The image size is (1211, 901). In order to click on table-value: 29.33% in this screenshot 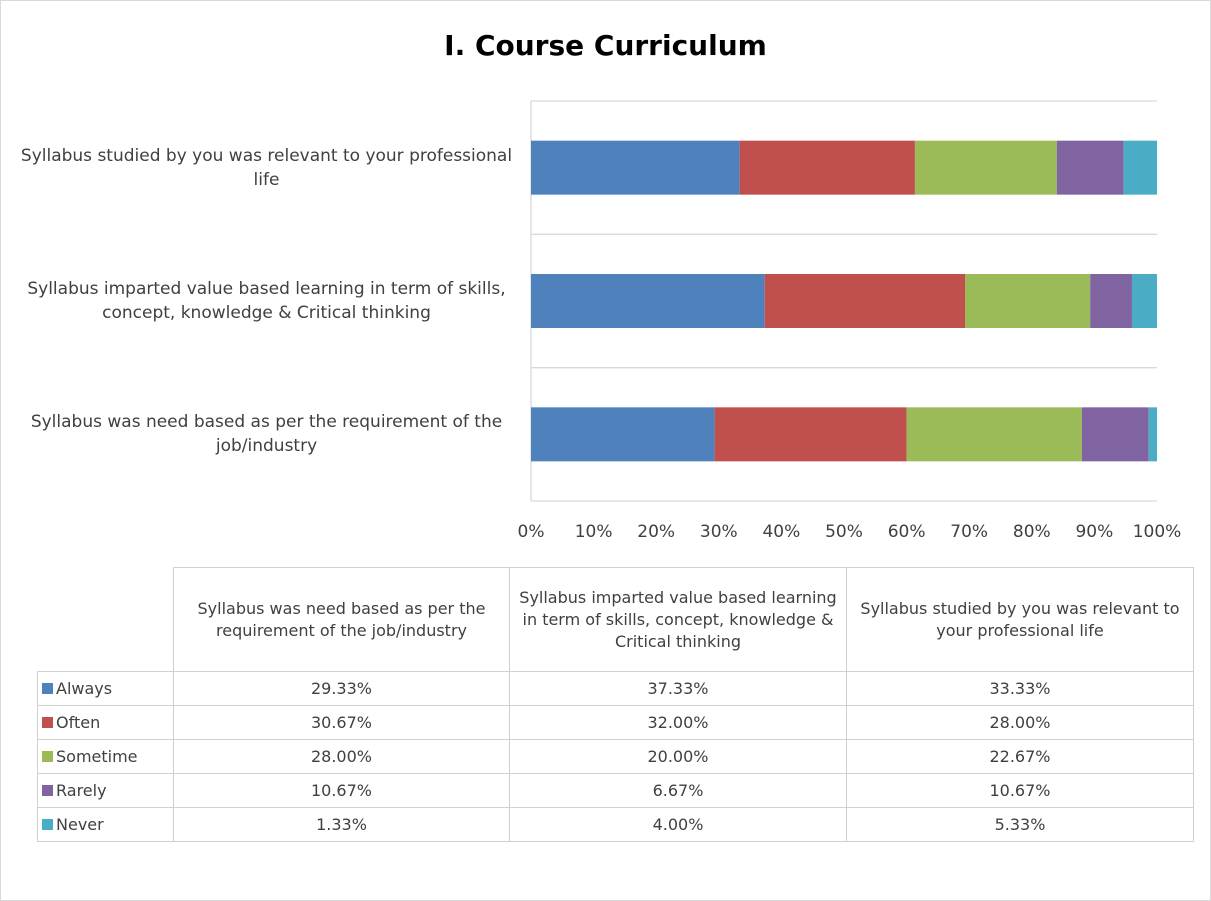, I will do `click(341, 688)`.